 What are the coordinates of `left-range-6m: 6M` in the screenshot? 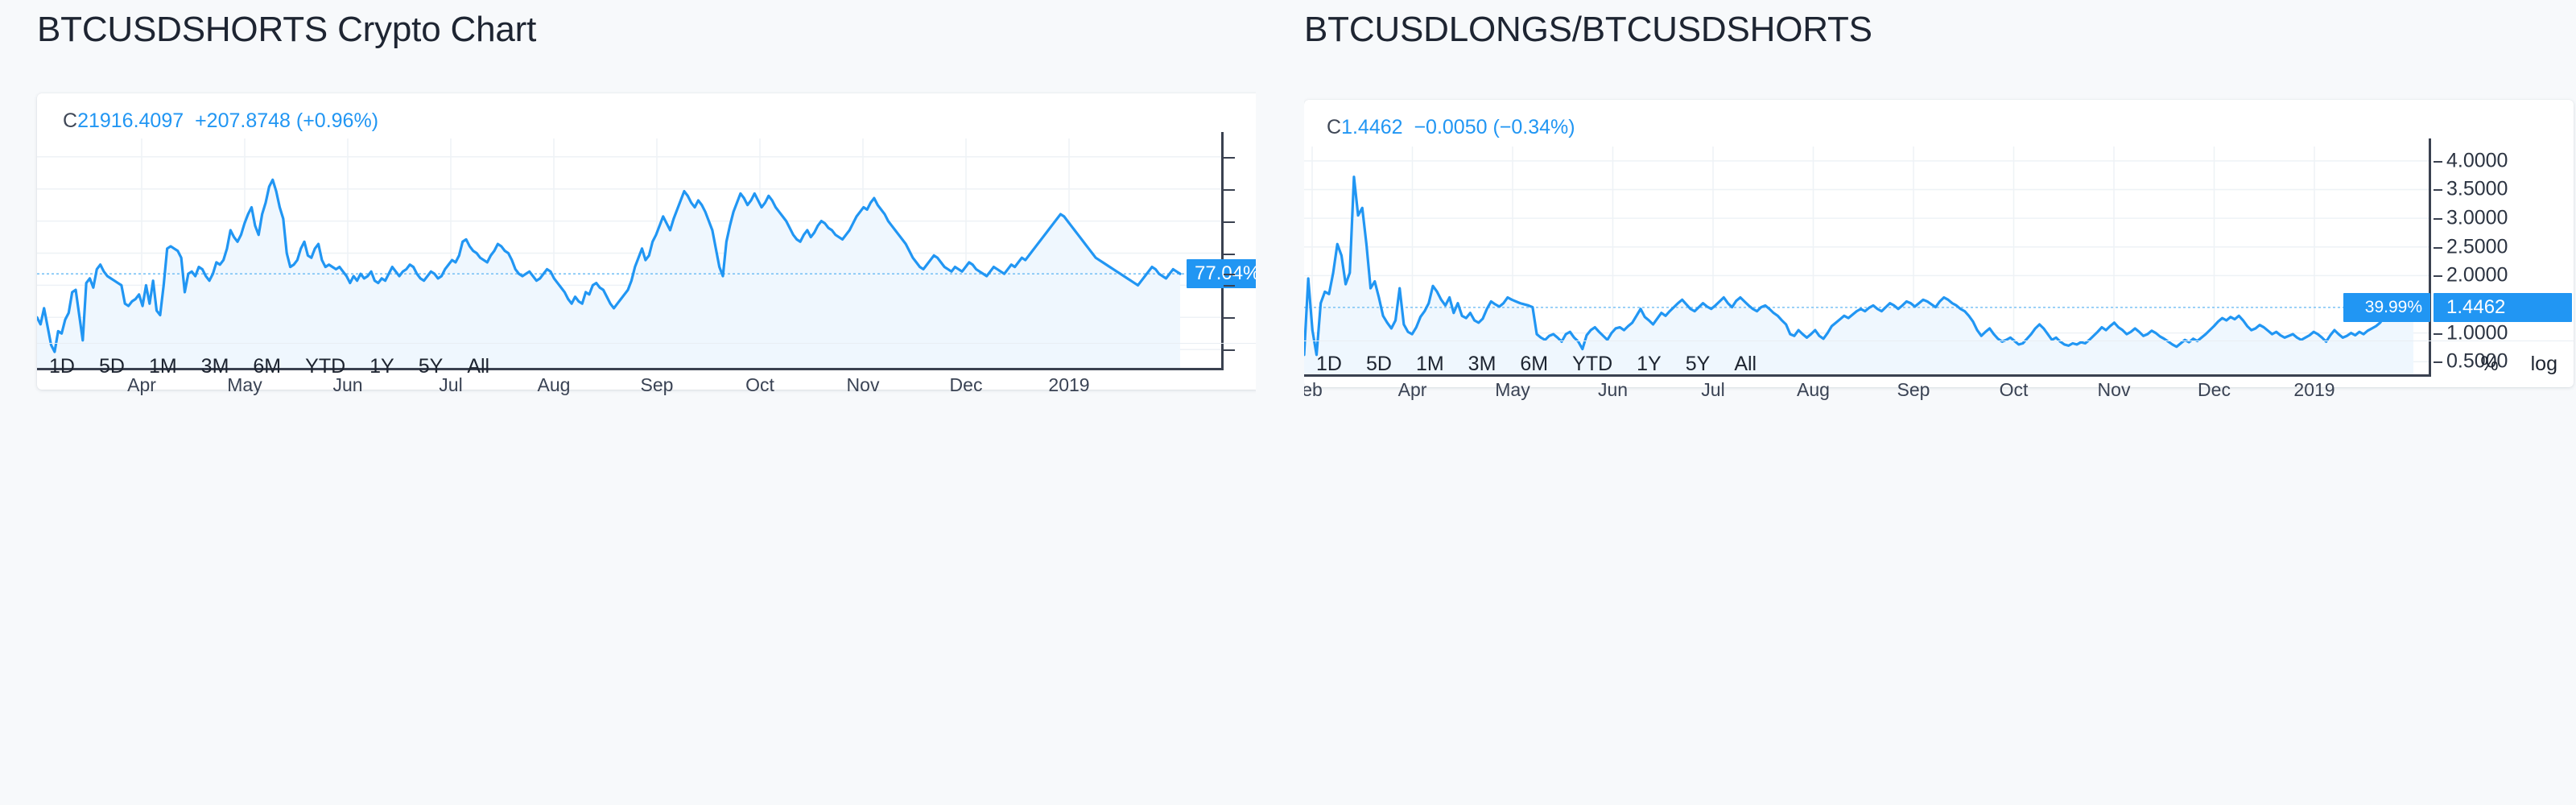 It's located at (267, 366).